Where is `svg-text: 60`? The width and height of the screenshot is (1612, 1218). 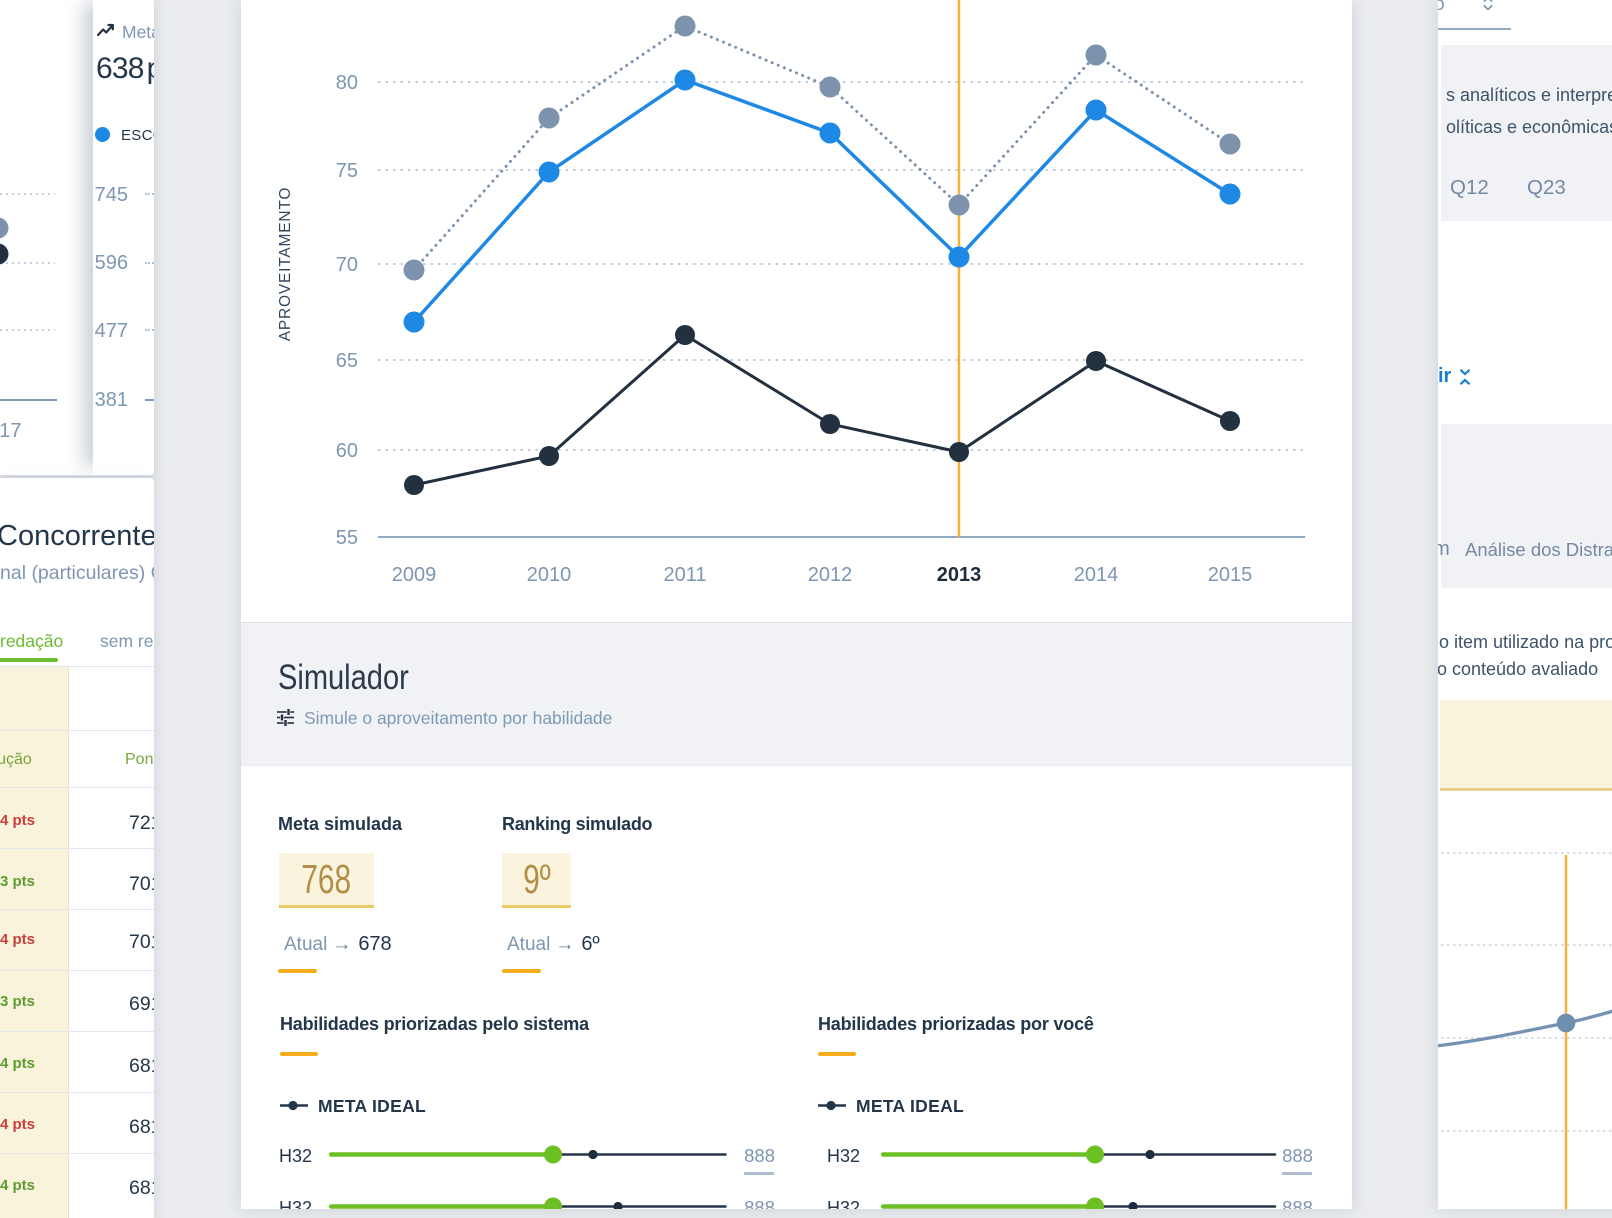
svg-text: 60 is located at coordinates (347, 451).